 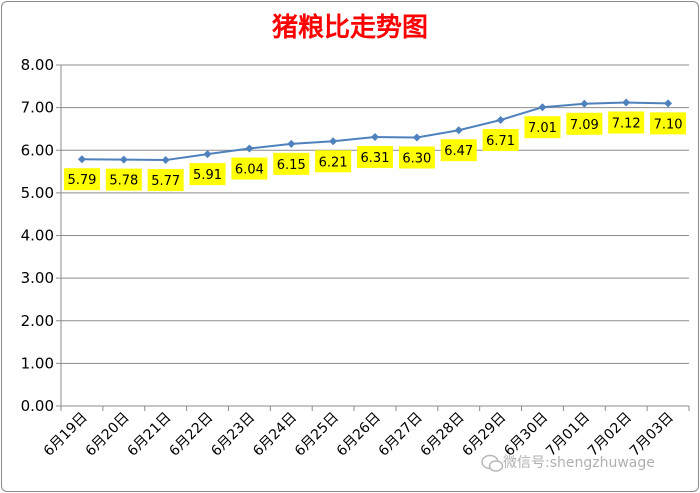 What do you see at coordinates (652, 435) in the screenshot?
I see `x-tick-label: 7月03日` at bounding box center [652, 435].